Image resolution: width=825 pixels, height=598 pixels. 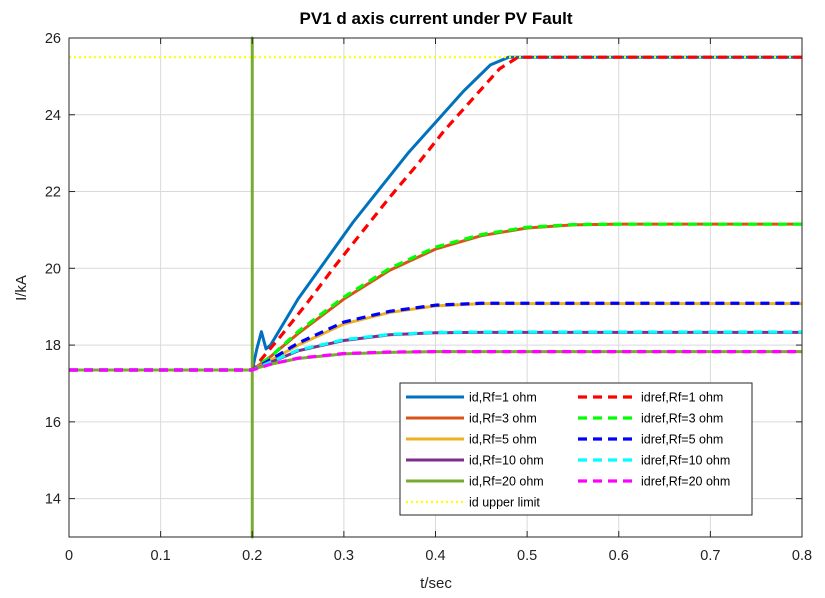 I want to click on y-tick-label: 16, so click(x=53, y=423).